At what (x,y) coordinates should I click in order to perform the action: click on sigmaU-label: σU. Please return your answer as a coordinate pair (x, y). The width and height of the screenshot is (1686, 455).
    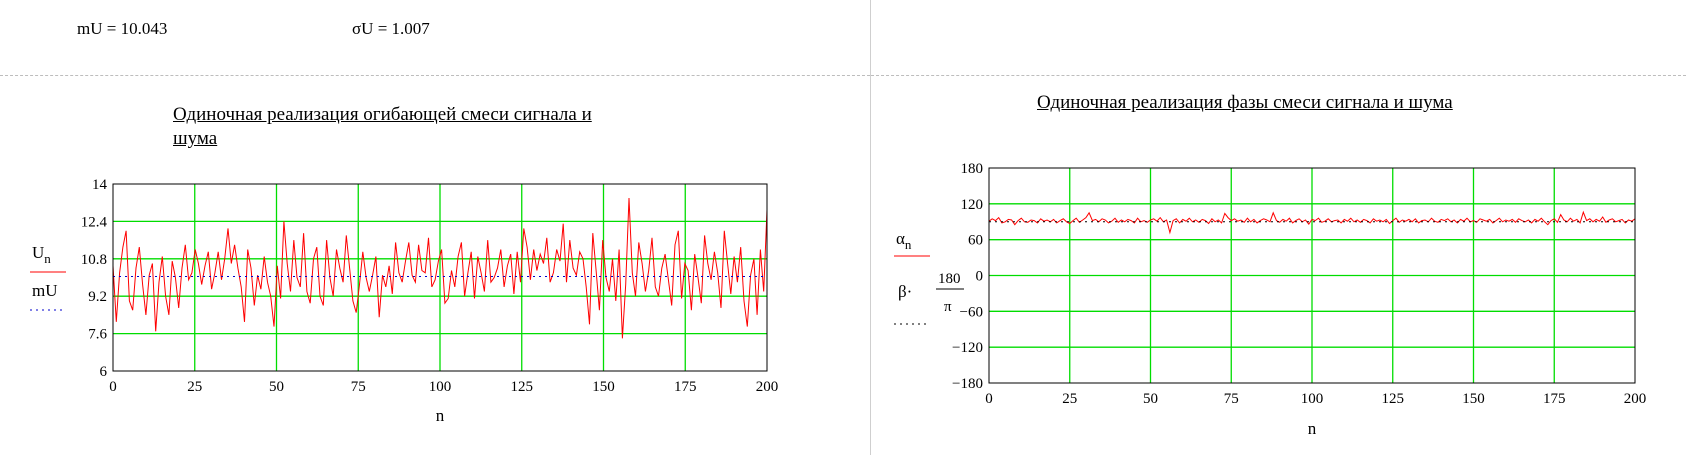
    Looking at the image, I should click on (363, 28).